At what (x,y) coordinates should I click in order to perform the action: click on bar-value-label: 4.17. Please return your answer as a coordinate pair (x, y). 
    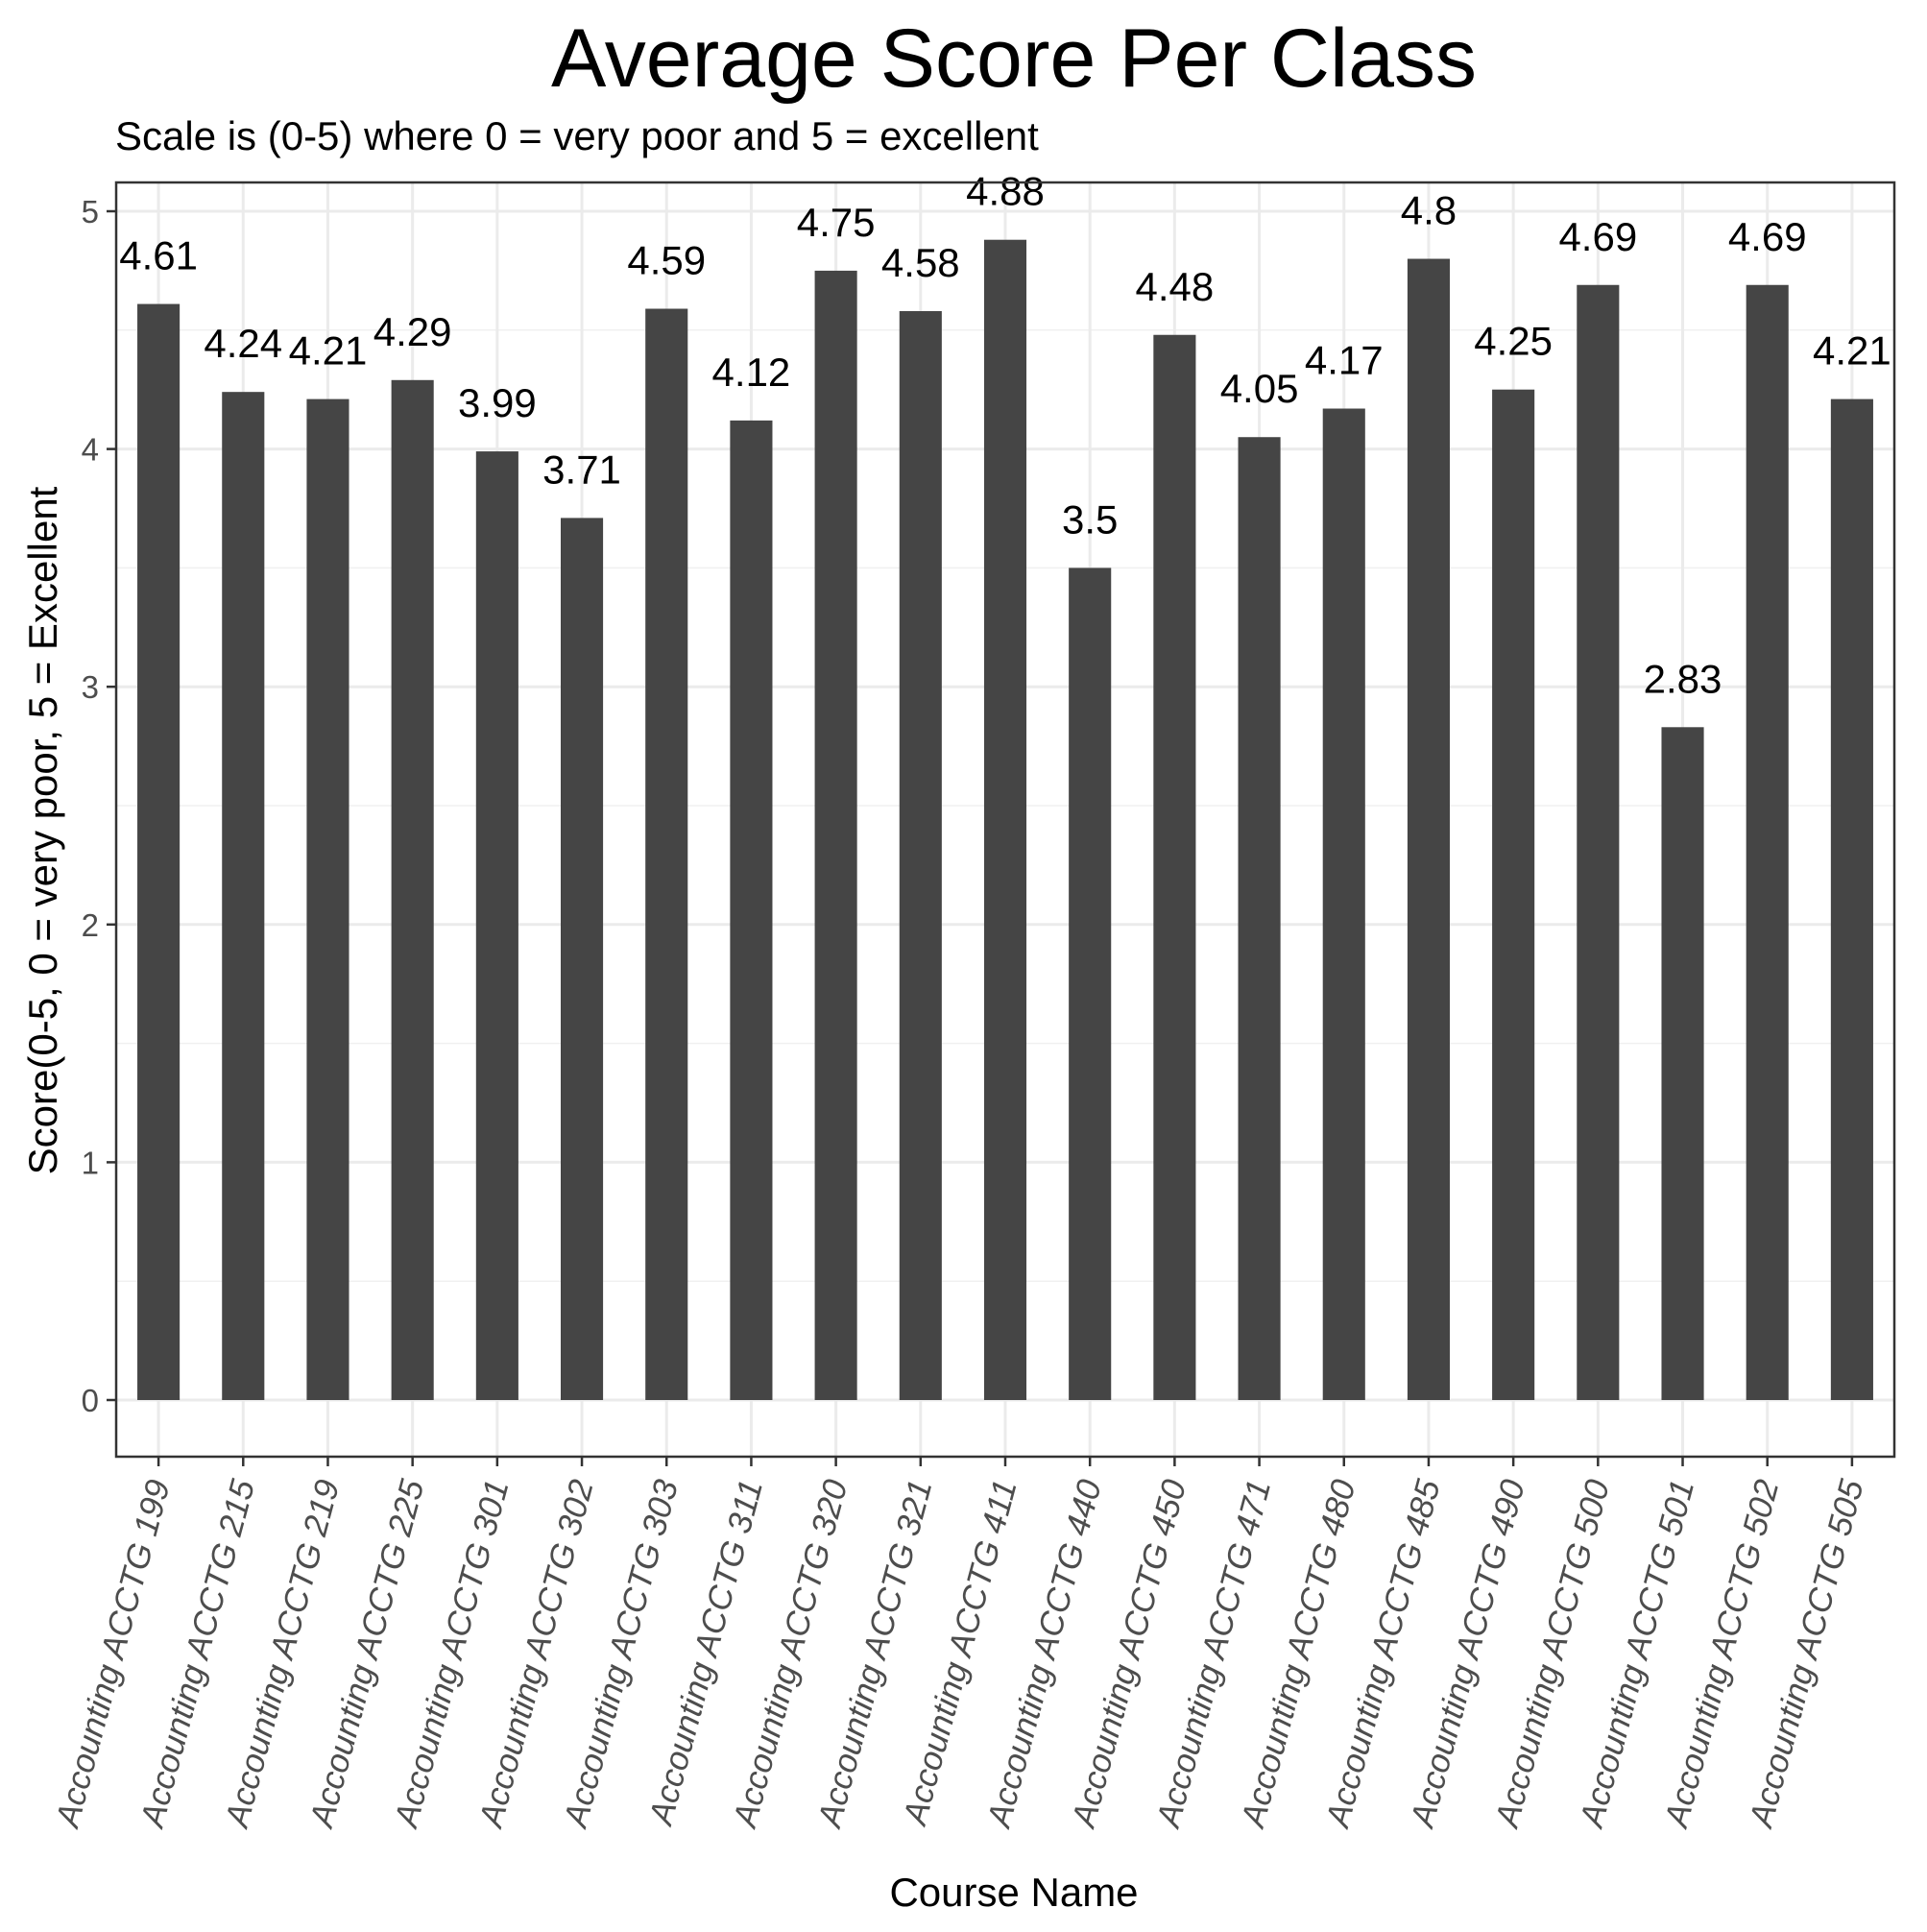
    Looking at the image, I should click on (1345, 360).